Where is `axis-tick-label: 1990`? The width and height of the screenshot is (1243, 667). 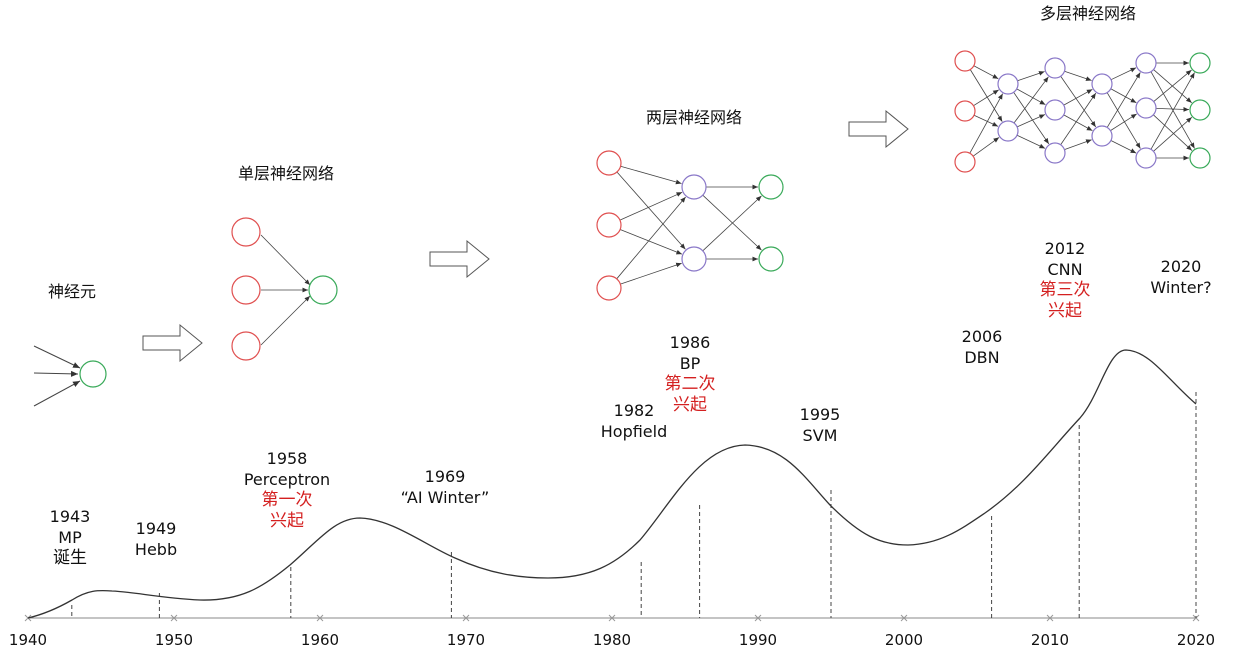
axis-tick-label: 1990 is located at coordinates (758, 640).